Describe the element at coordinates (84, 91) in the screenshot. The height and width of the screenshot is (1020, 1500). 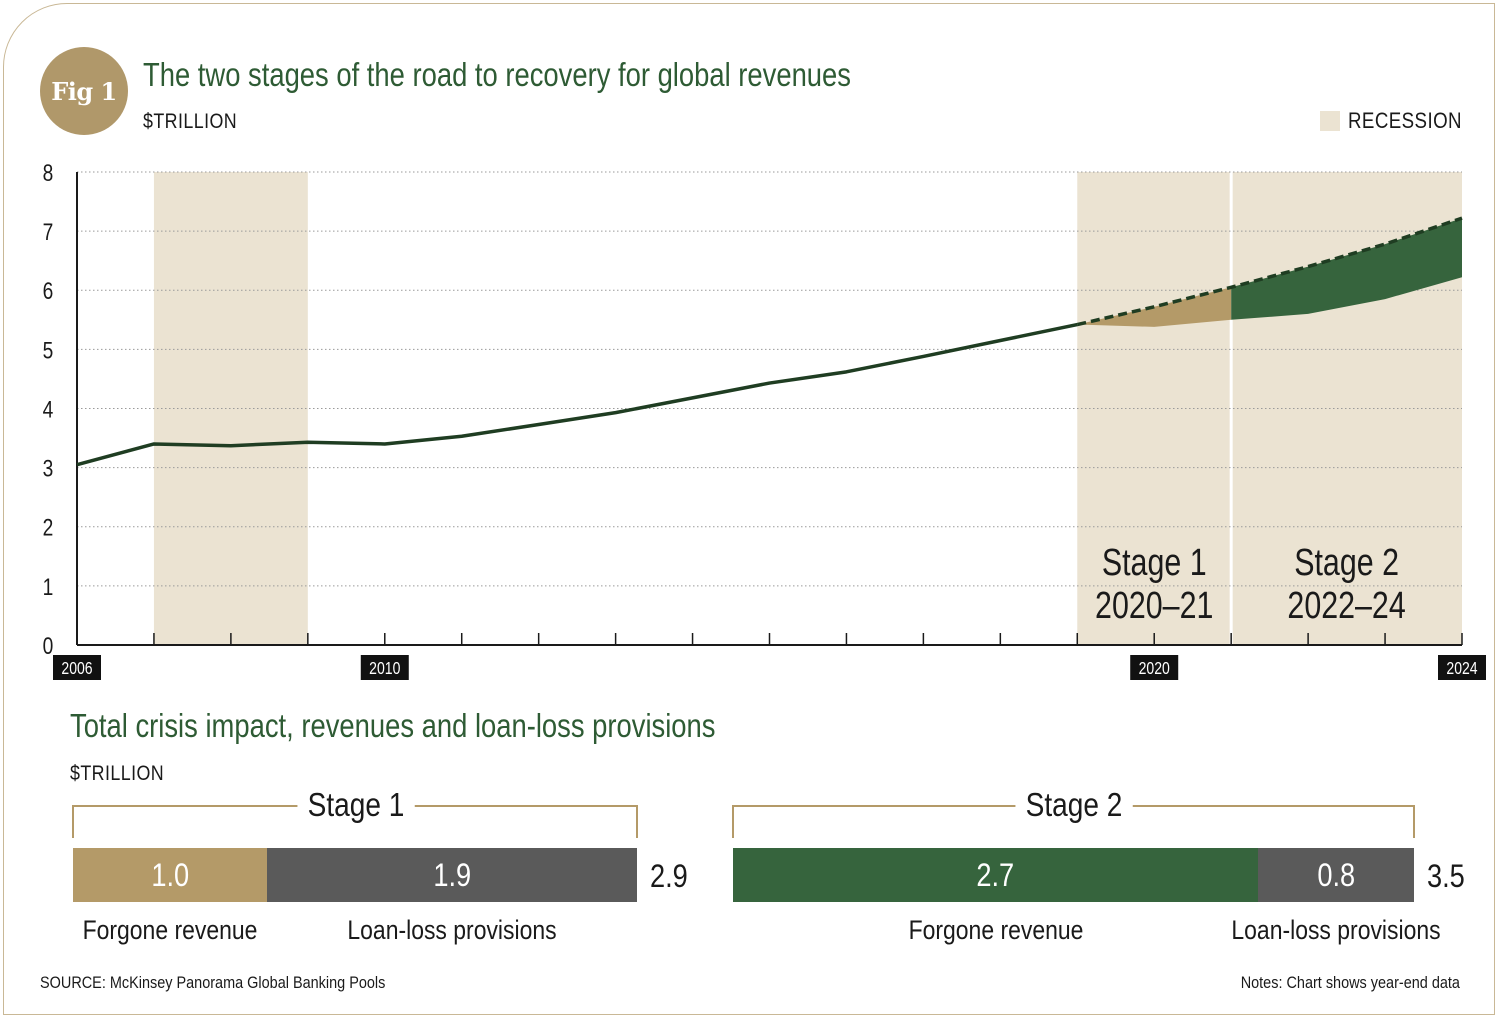
I see `fig-badge: Fig 1` at that location.